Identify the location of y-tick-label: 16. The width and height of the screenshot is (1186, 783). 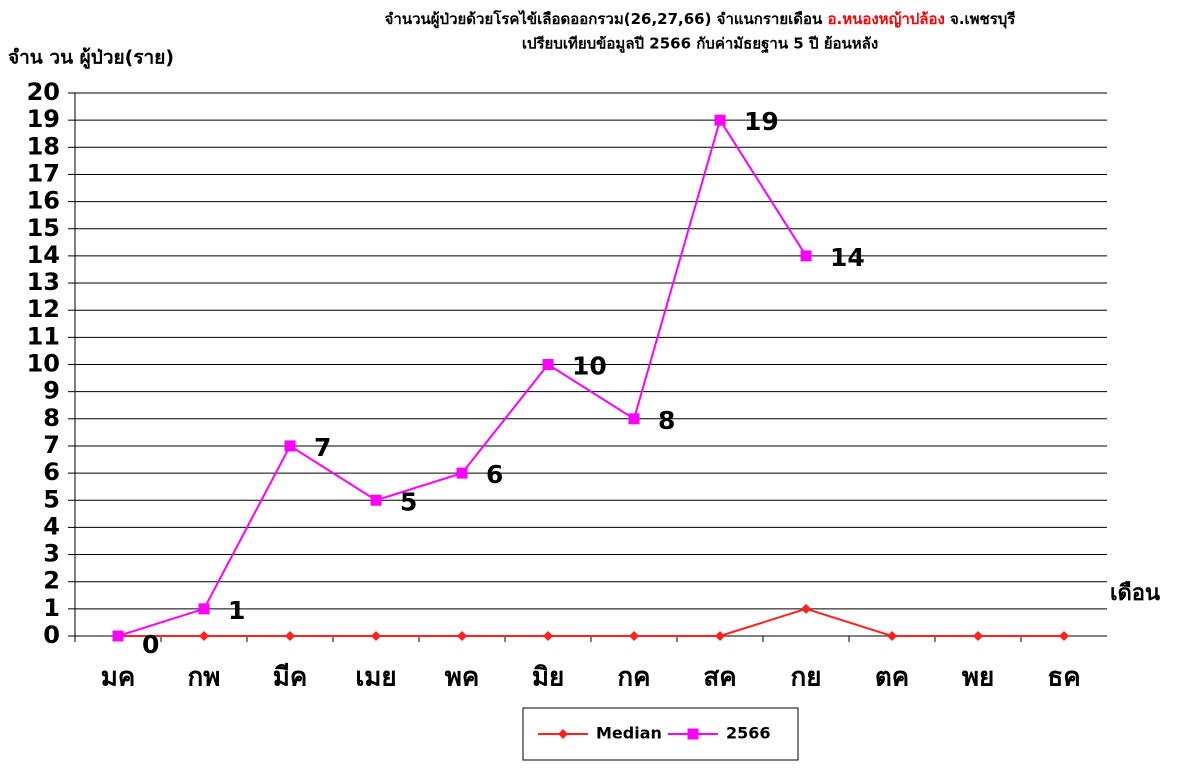
(43, 201).